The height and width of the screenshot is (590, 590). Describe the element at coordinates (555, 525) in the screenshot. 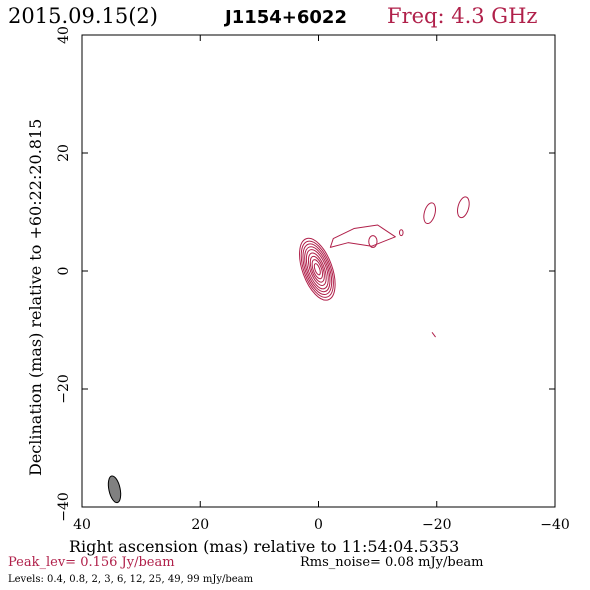

I see `x-tick-label: −40` at that location.